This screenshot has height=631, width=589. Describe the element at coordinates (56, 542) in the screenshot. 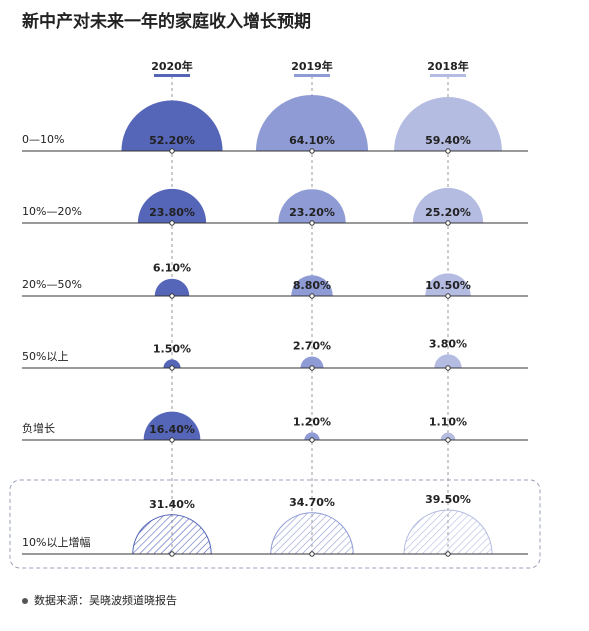

I see `row-label: 10%以上增幅` at that location.